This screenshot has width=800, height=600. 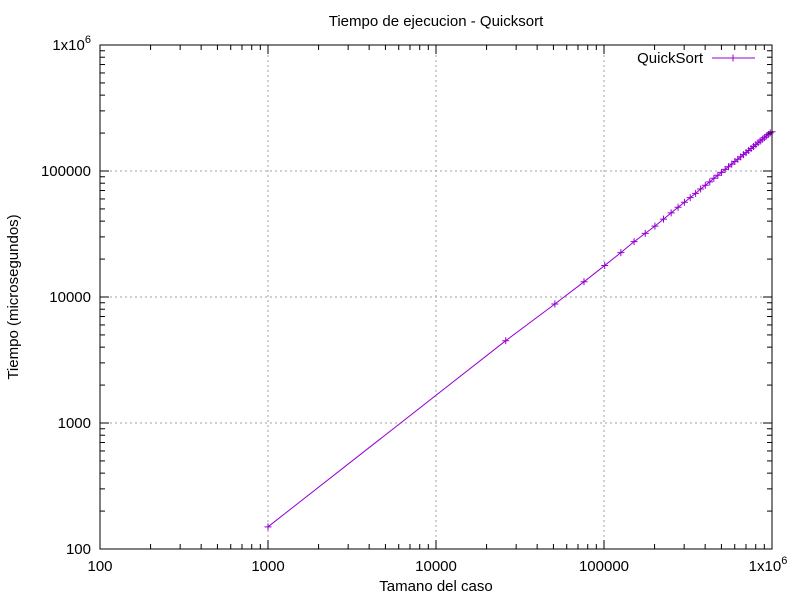 What do you see at coordinates (604, 566) in the screenshot?
I see `x-tick-label: 100000` at bounding box center [604, 566].